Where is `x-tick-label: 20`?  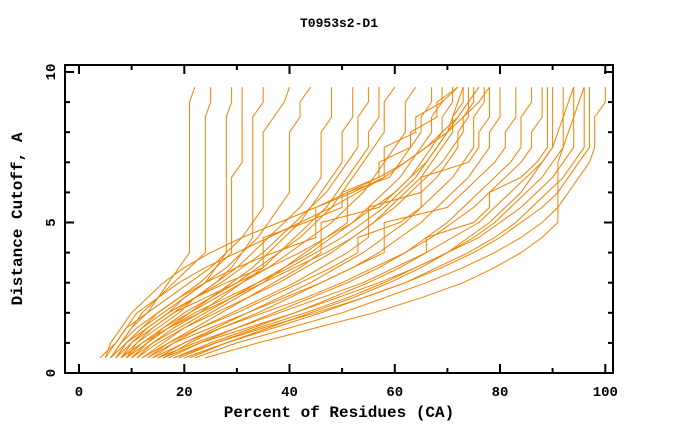 x-tick-label: 20 is located at coordinates (184, 393).